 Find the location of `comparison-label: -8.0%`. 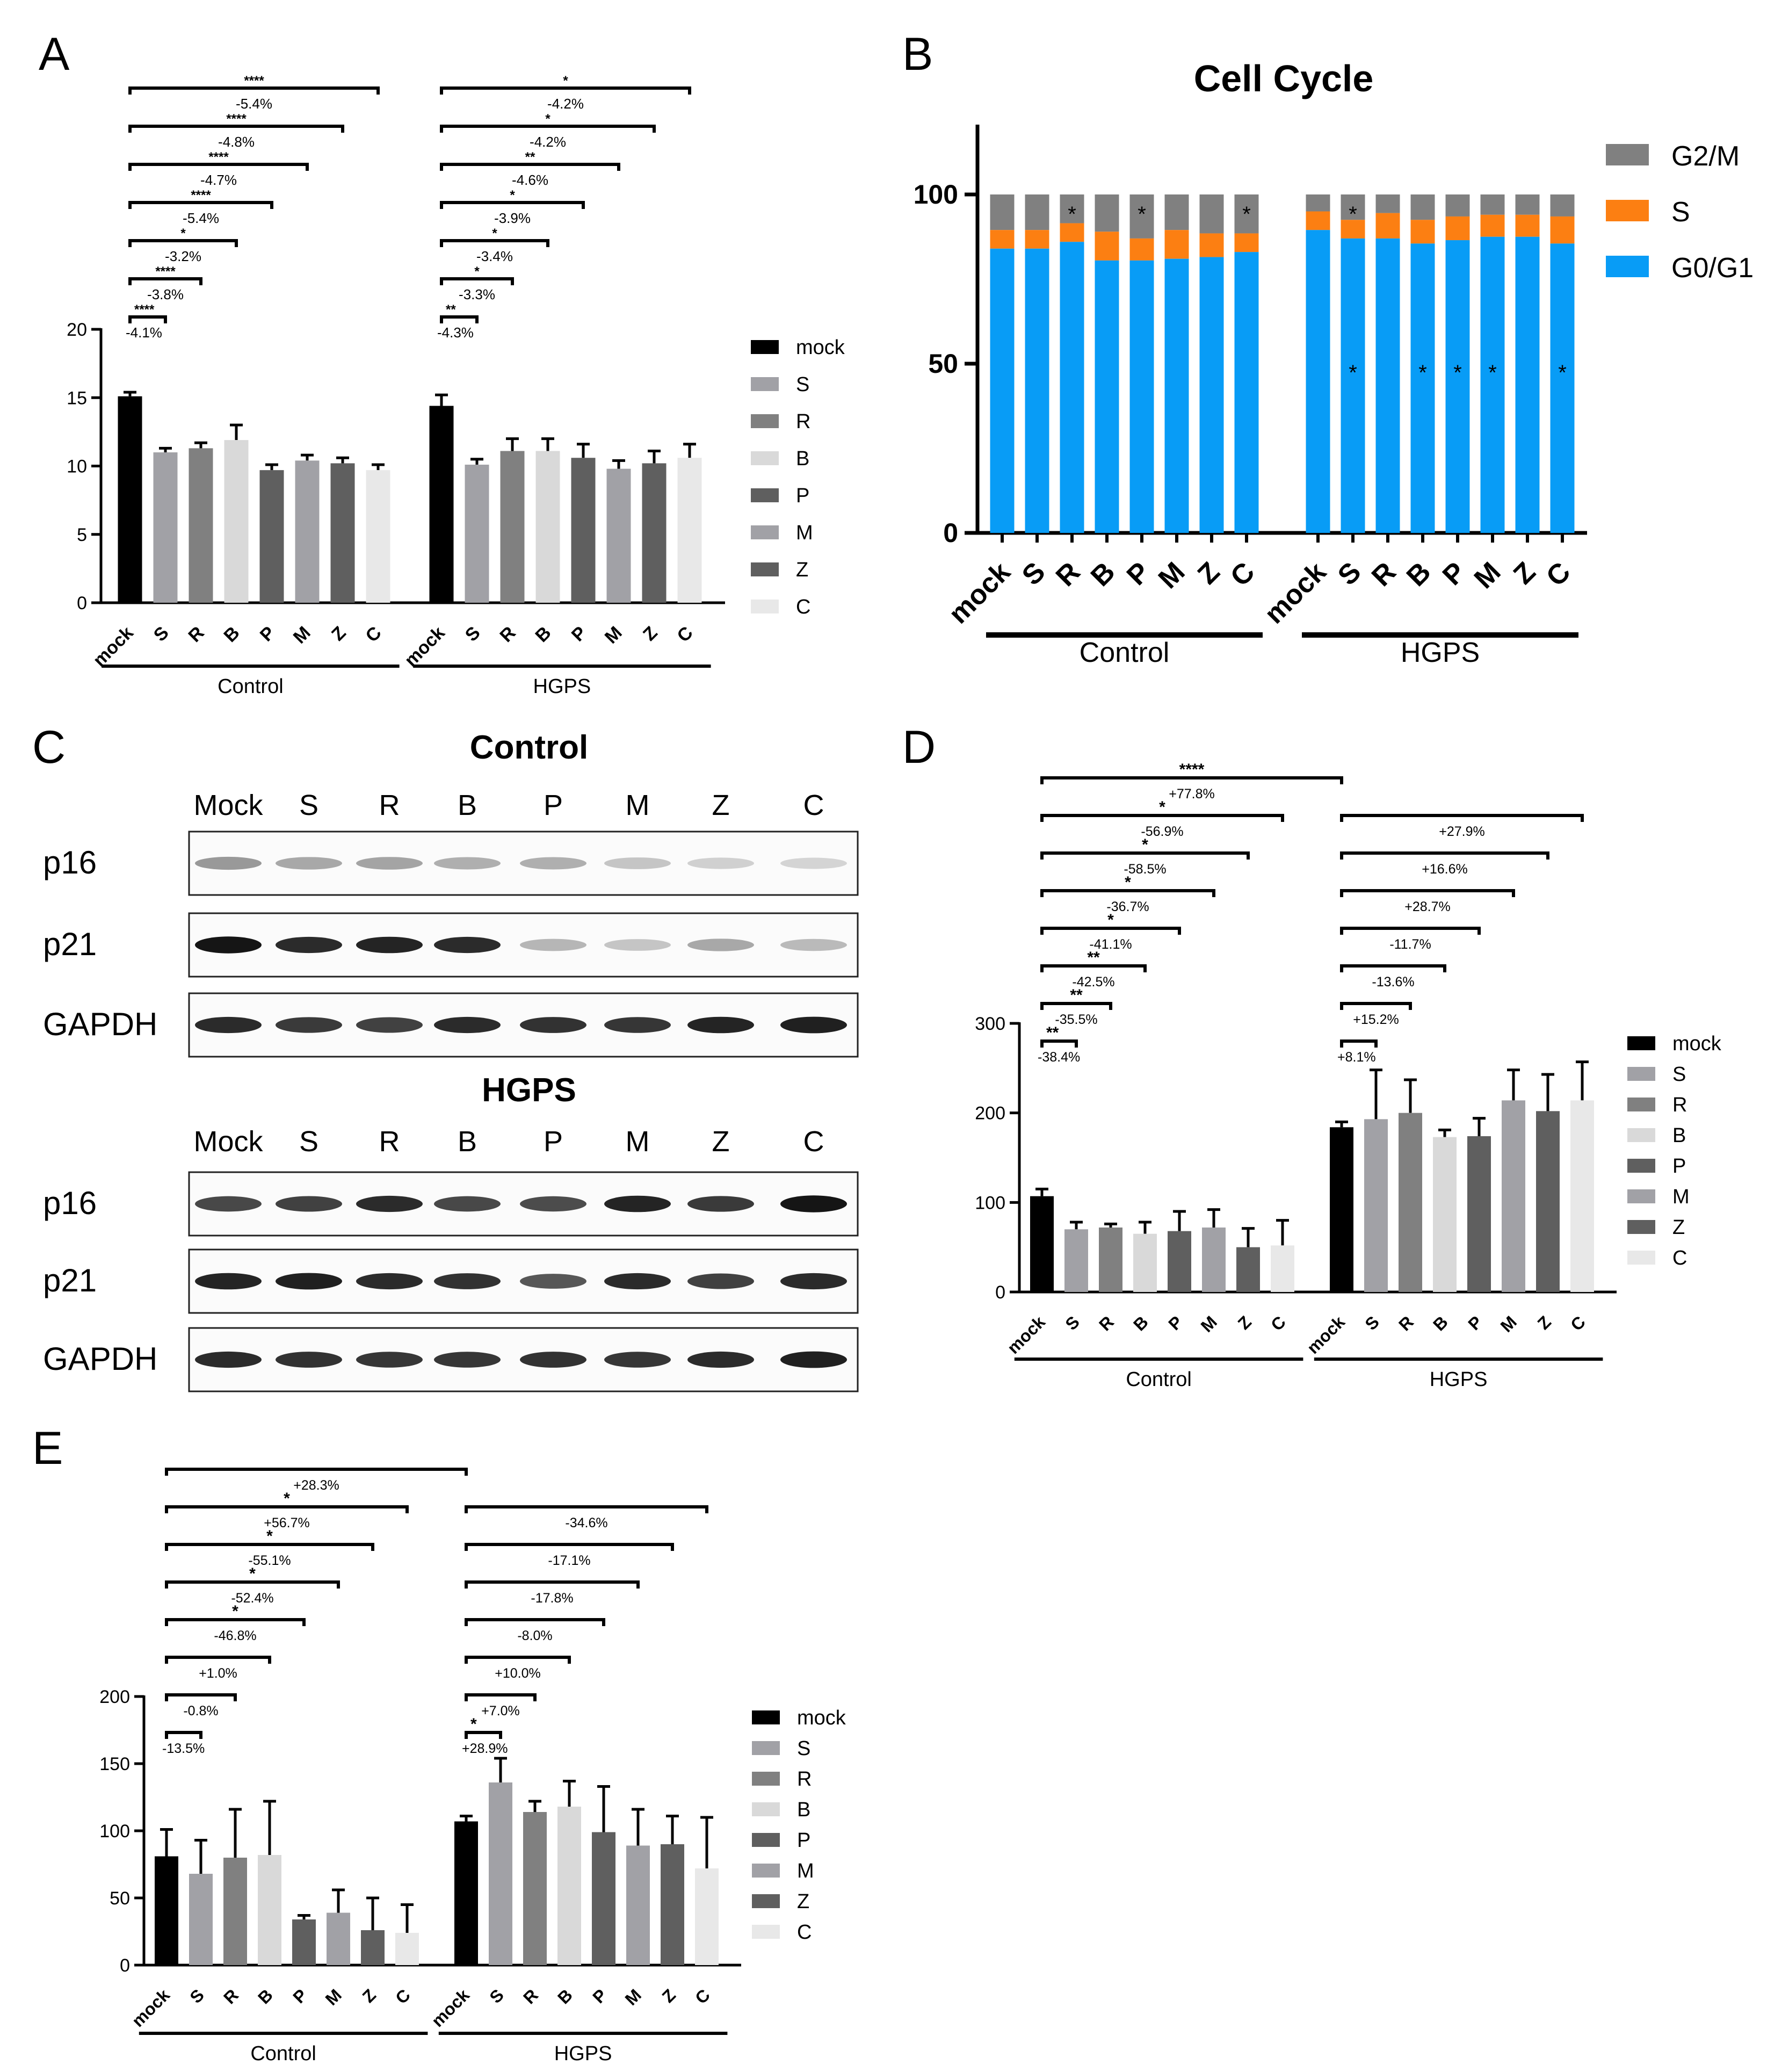

comparison-label: -8.0% is located at coordinates (534, 1635).